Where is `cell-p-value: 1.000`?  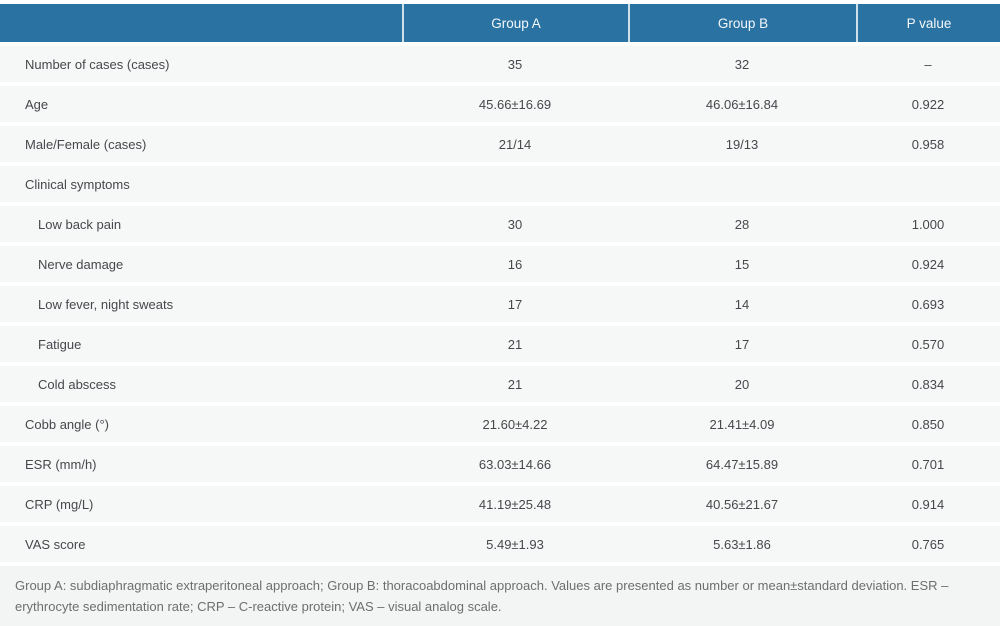 cell-p-value: 1.000 is located at coordinates (928, 224).